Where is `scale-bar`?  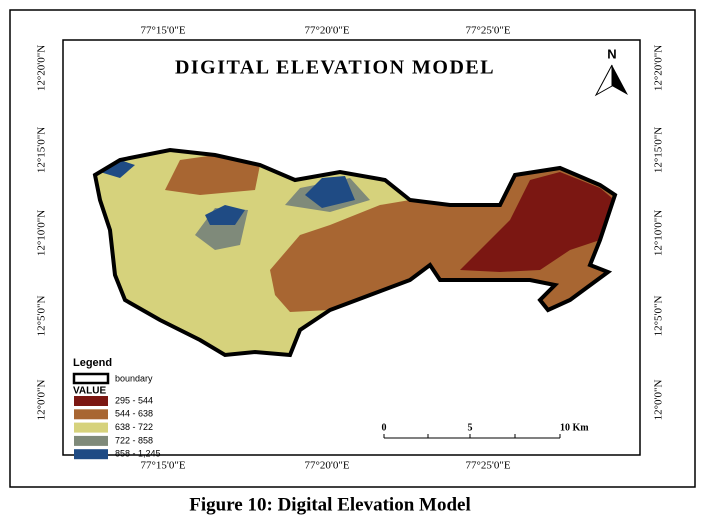 scale-bar is located at coordinates (472, 436).